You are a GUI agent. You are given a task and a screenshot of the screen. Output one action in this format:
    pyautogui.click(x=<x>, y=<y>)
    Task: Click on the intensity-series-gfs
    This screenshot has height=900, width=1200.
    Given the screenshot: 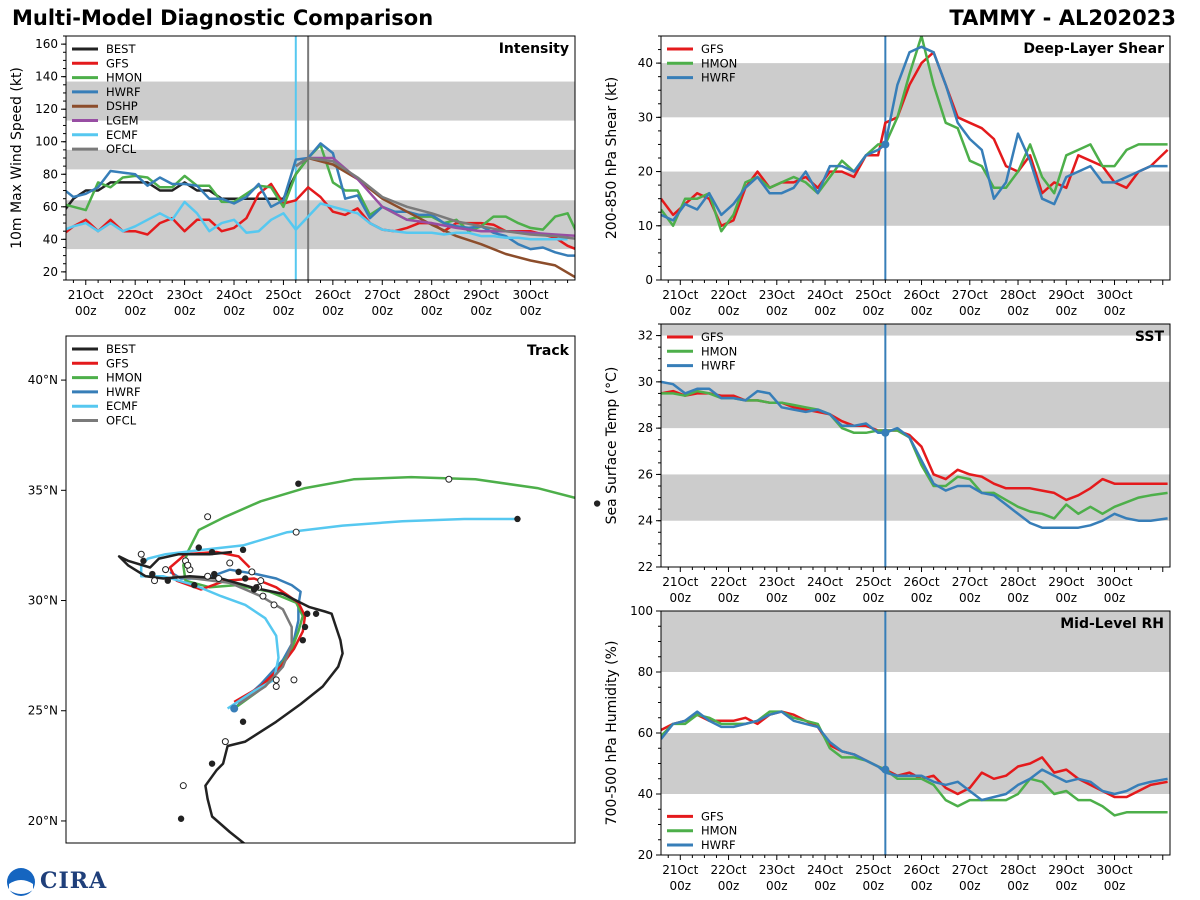 What is the action you would take?
    pyautogui.click(x=320, y=216)
    